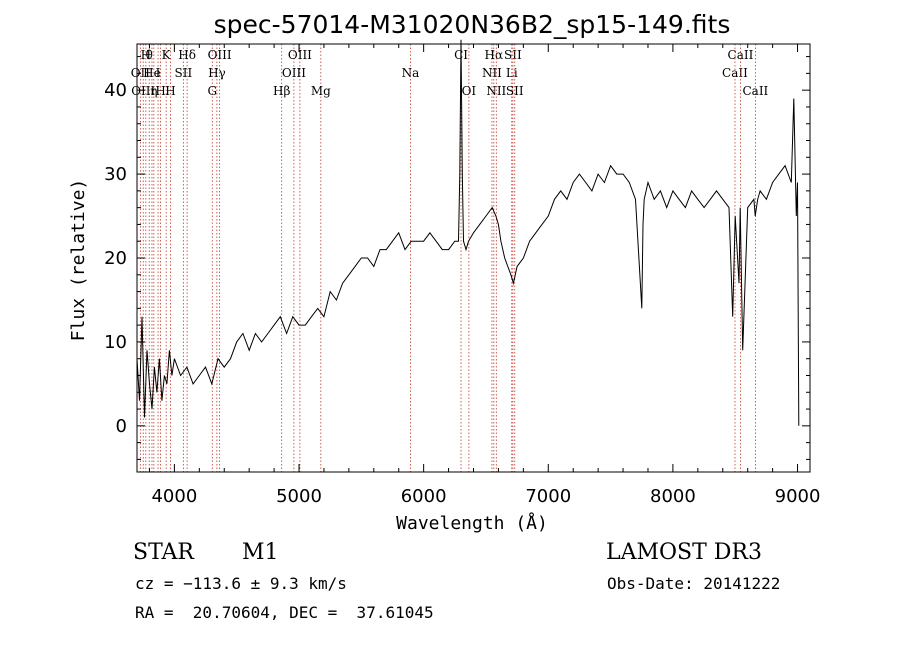 The height and width of the screenshot is (649, 900). I want to click on line-marker-label-12: G, so click(212, 91).